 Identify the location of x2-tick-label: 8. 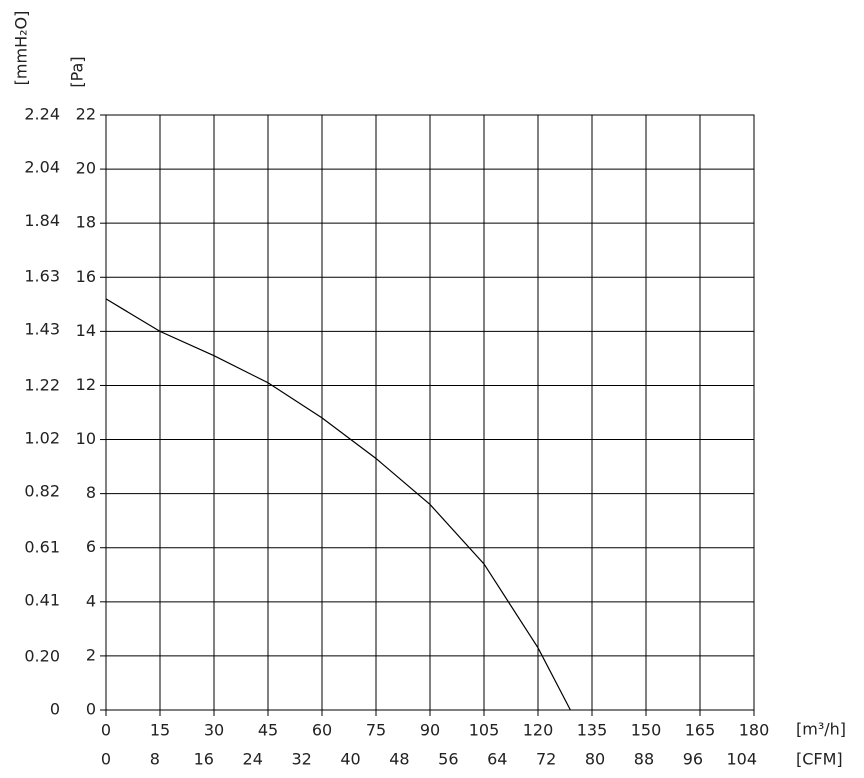
(155, 759).